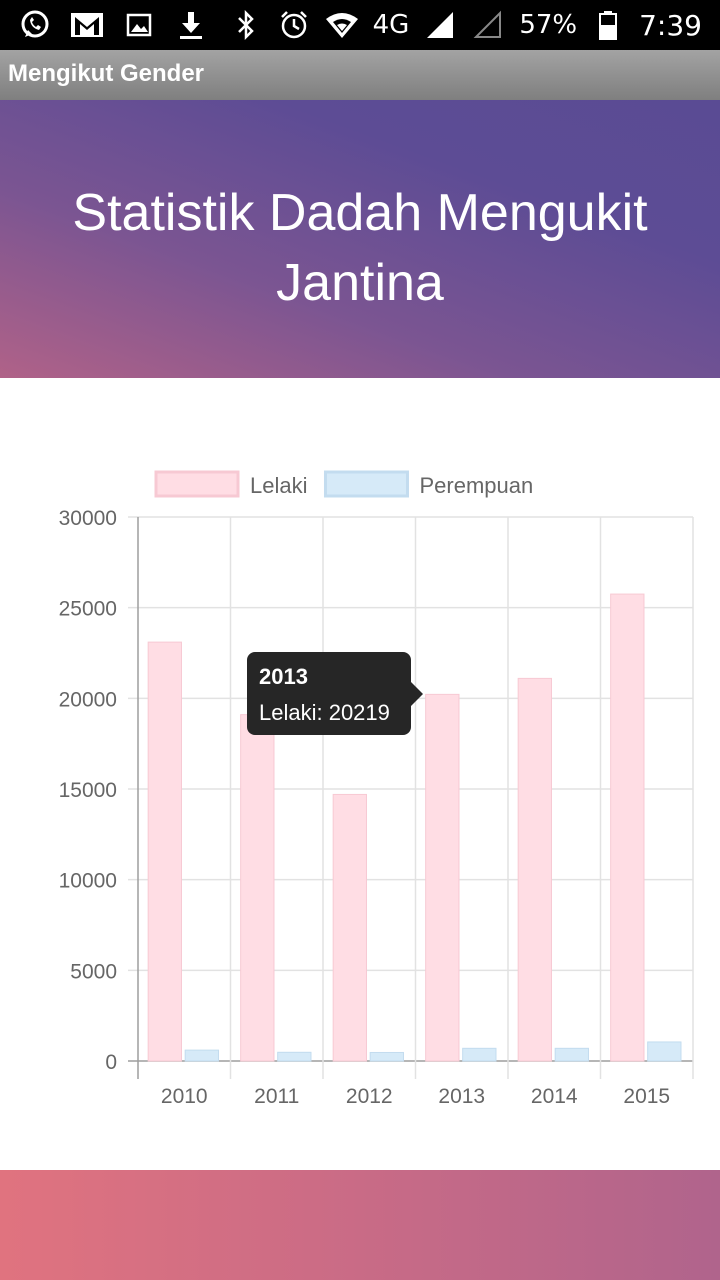 The height and width of the screenshot is (1280, 720). I want to click on app-bar-title: Mengikut Gender, so click(106, 73).